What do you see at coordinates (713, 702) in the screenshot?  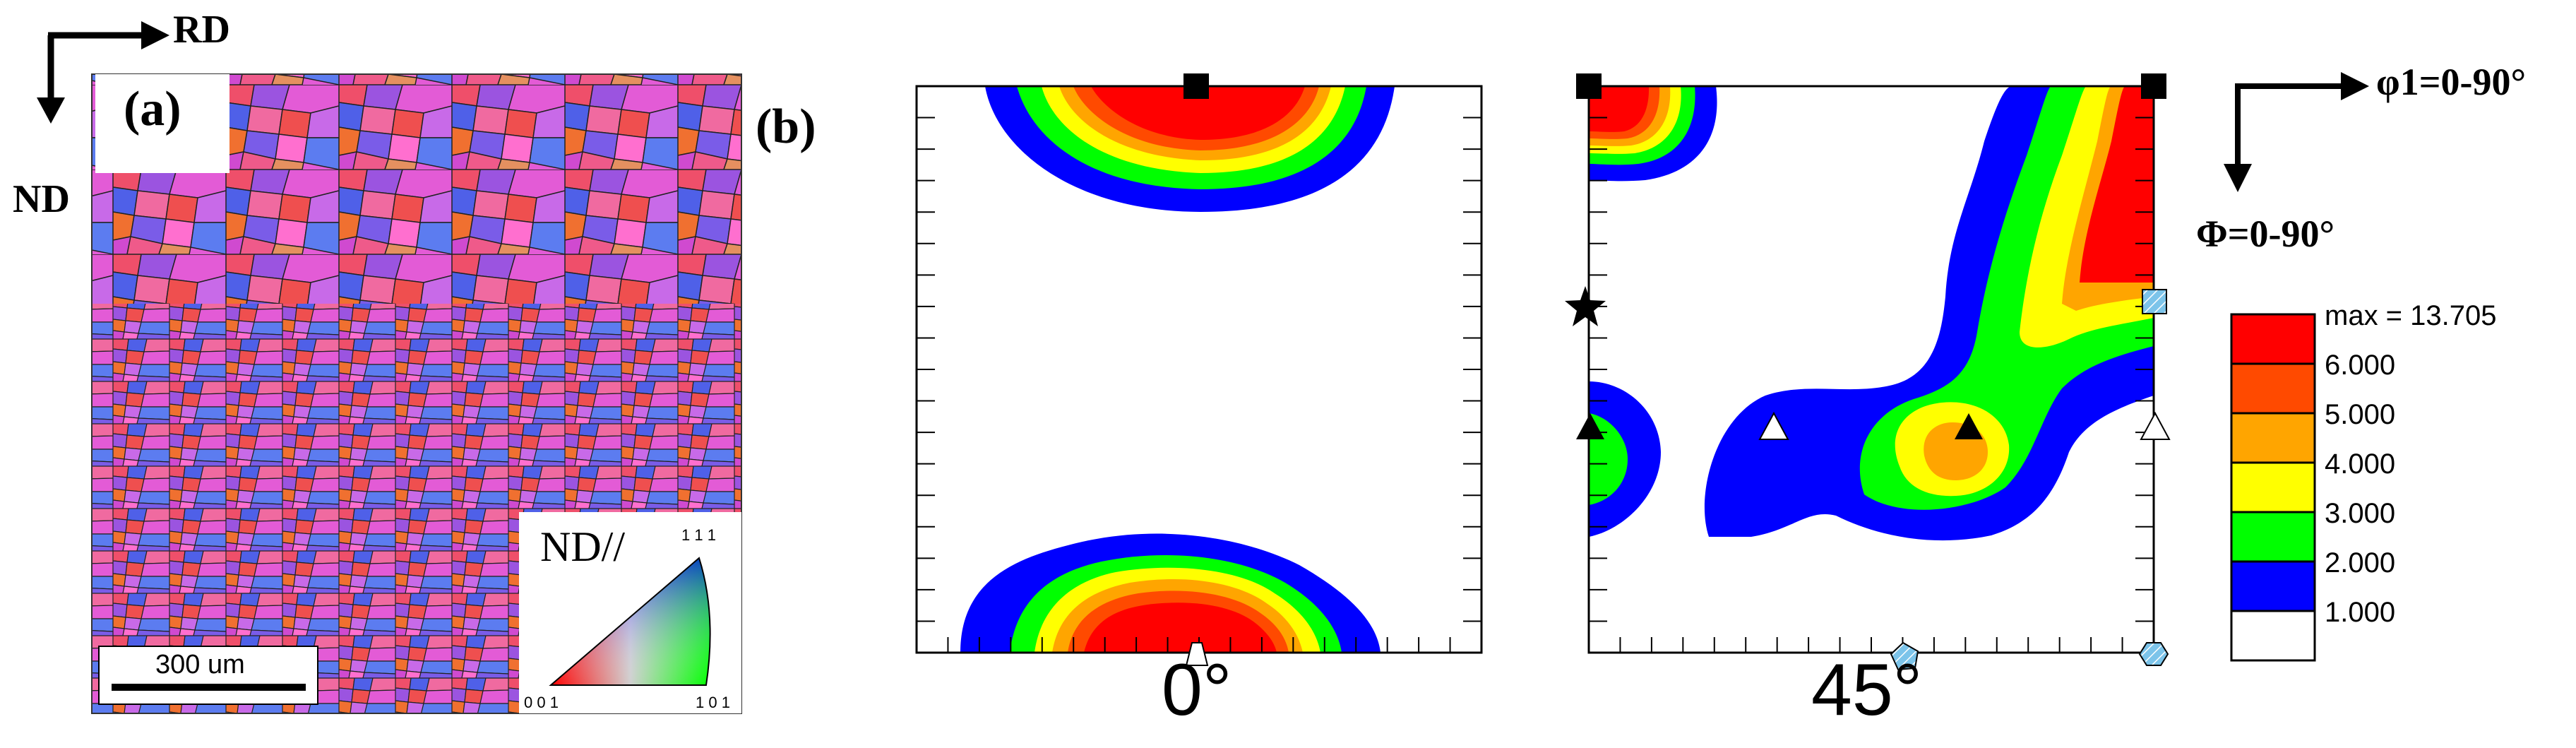 I see `ipf-corner-101: 1 0 1` at bounding box center [713, 702].